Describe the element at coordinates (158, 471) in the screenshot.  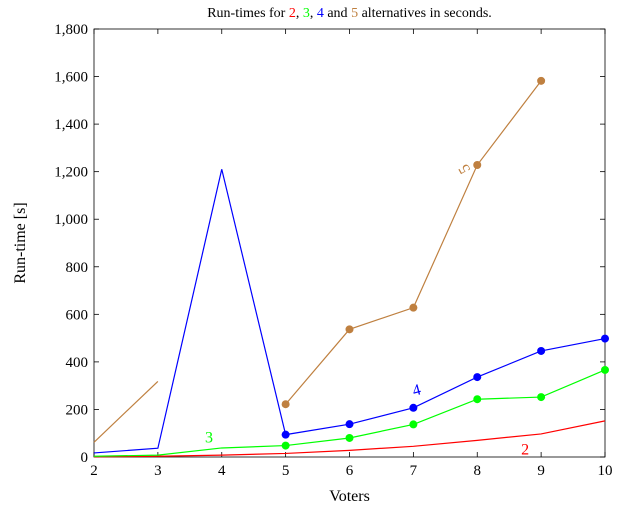
I see `x-tick-label: 3` at that location.